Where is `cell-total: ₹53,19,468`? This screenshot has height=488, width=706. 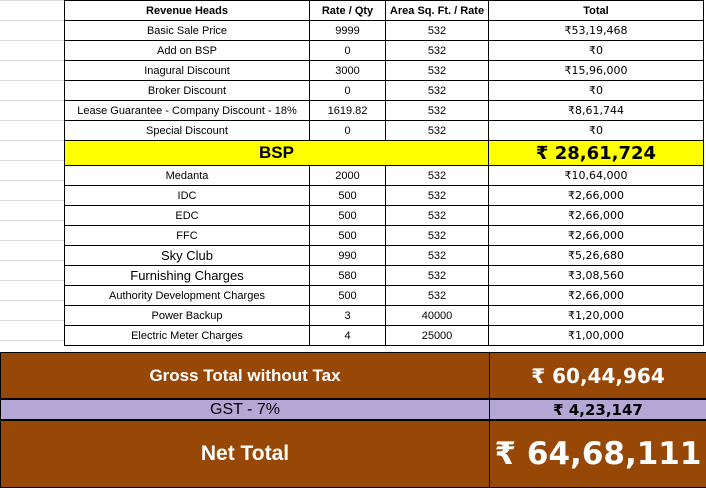
cell-total: ₹53,19,468 is located at coordinates (596, 31).